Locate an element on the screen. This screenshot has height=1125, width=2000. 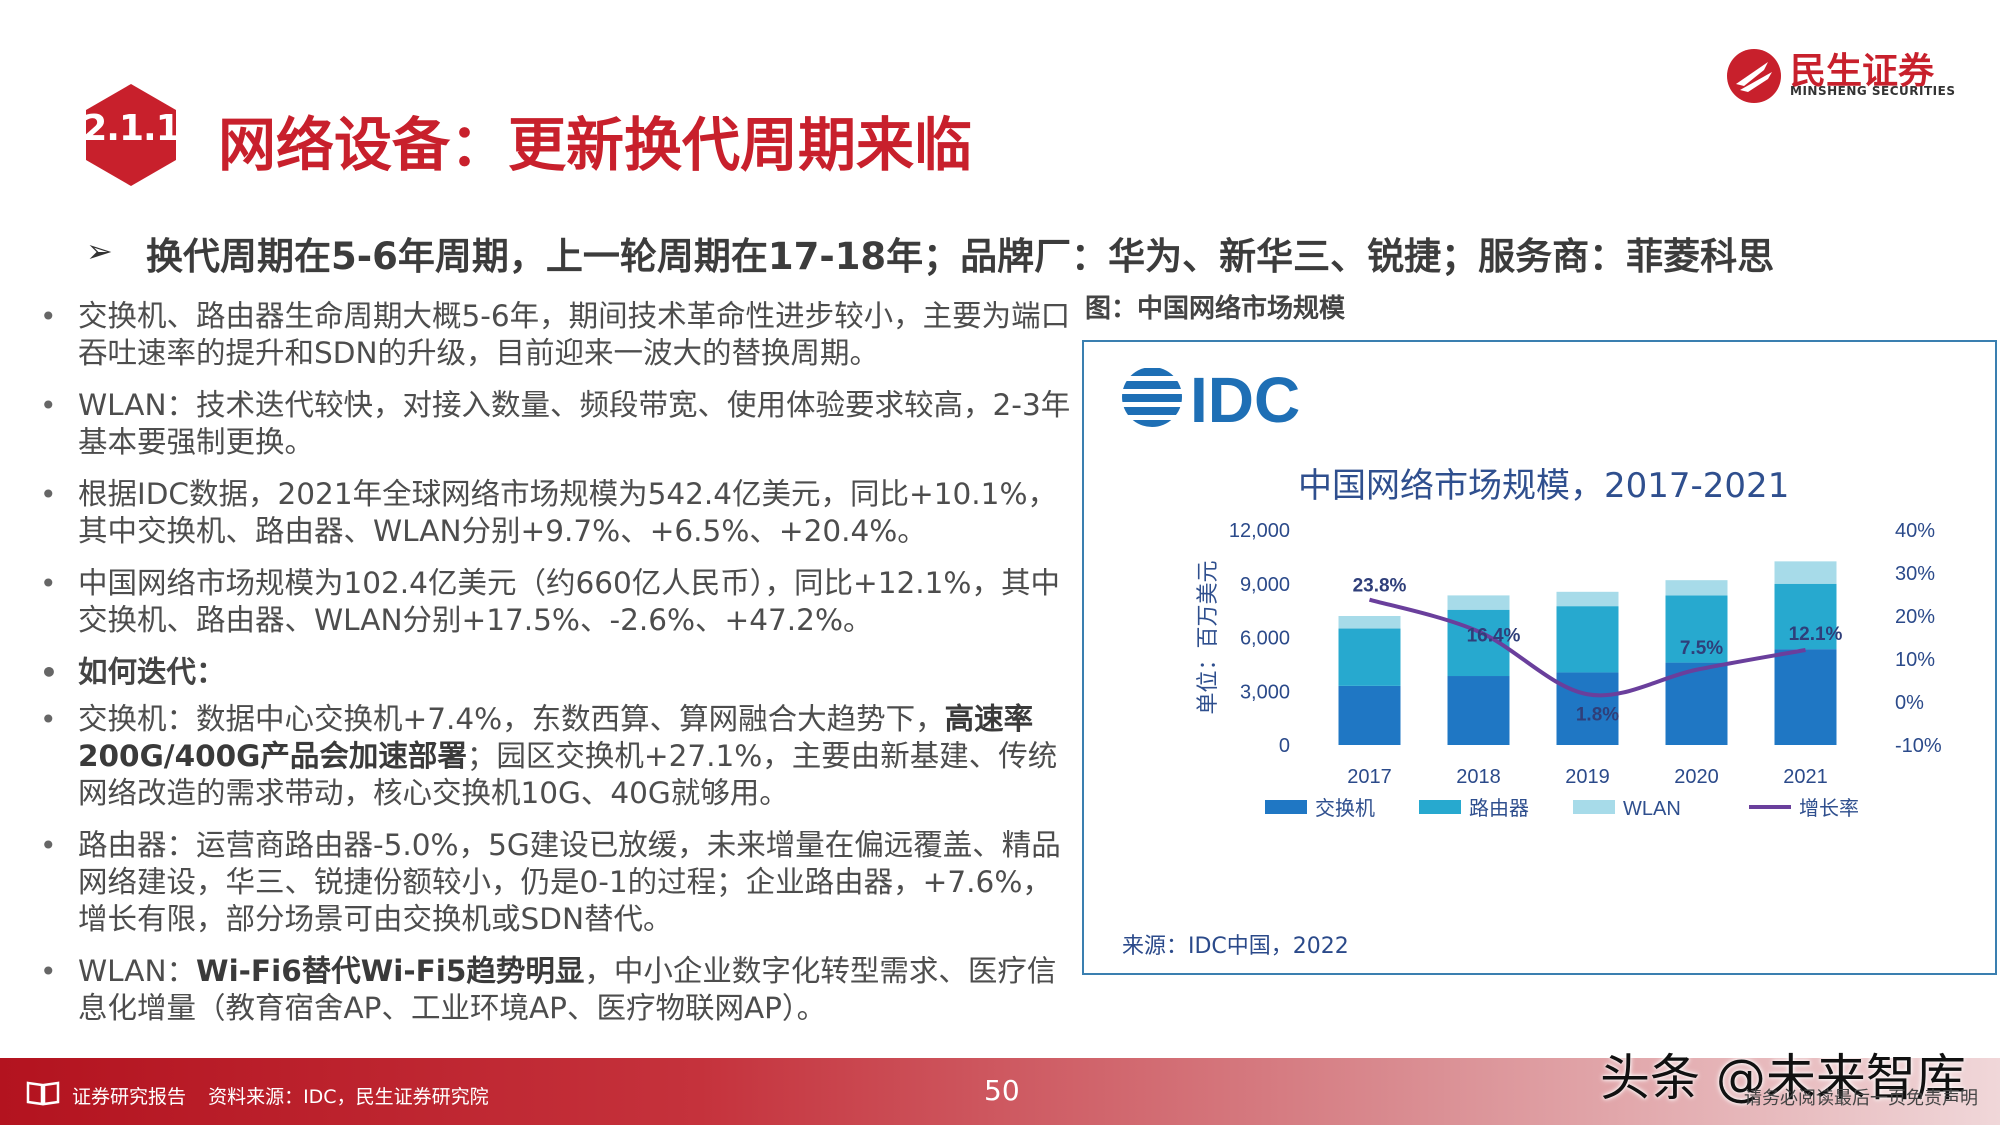
section-badge is located at coordinates (131, 135).